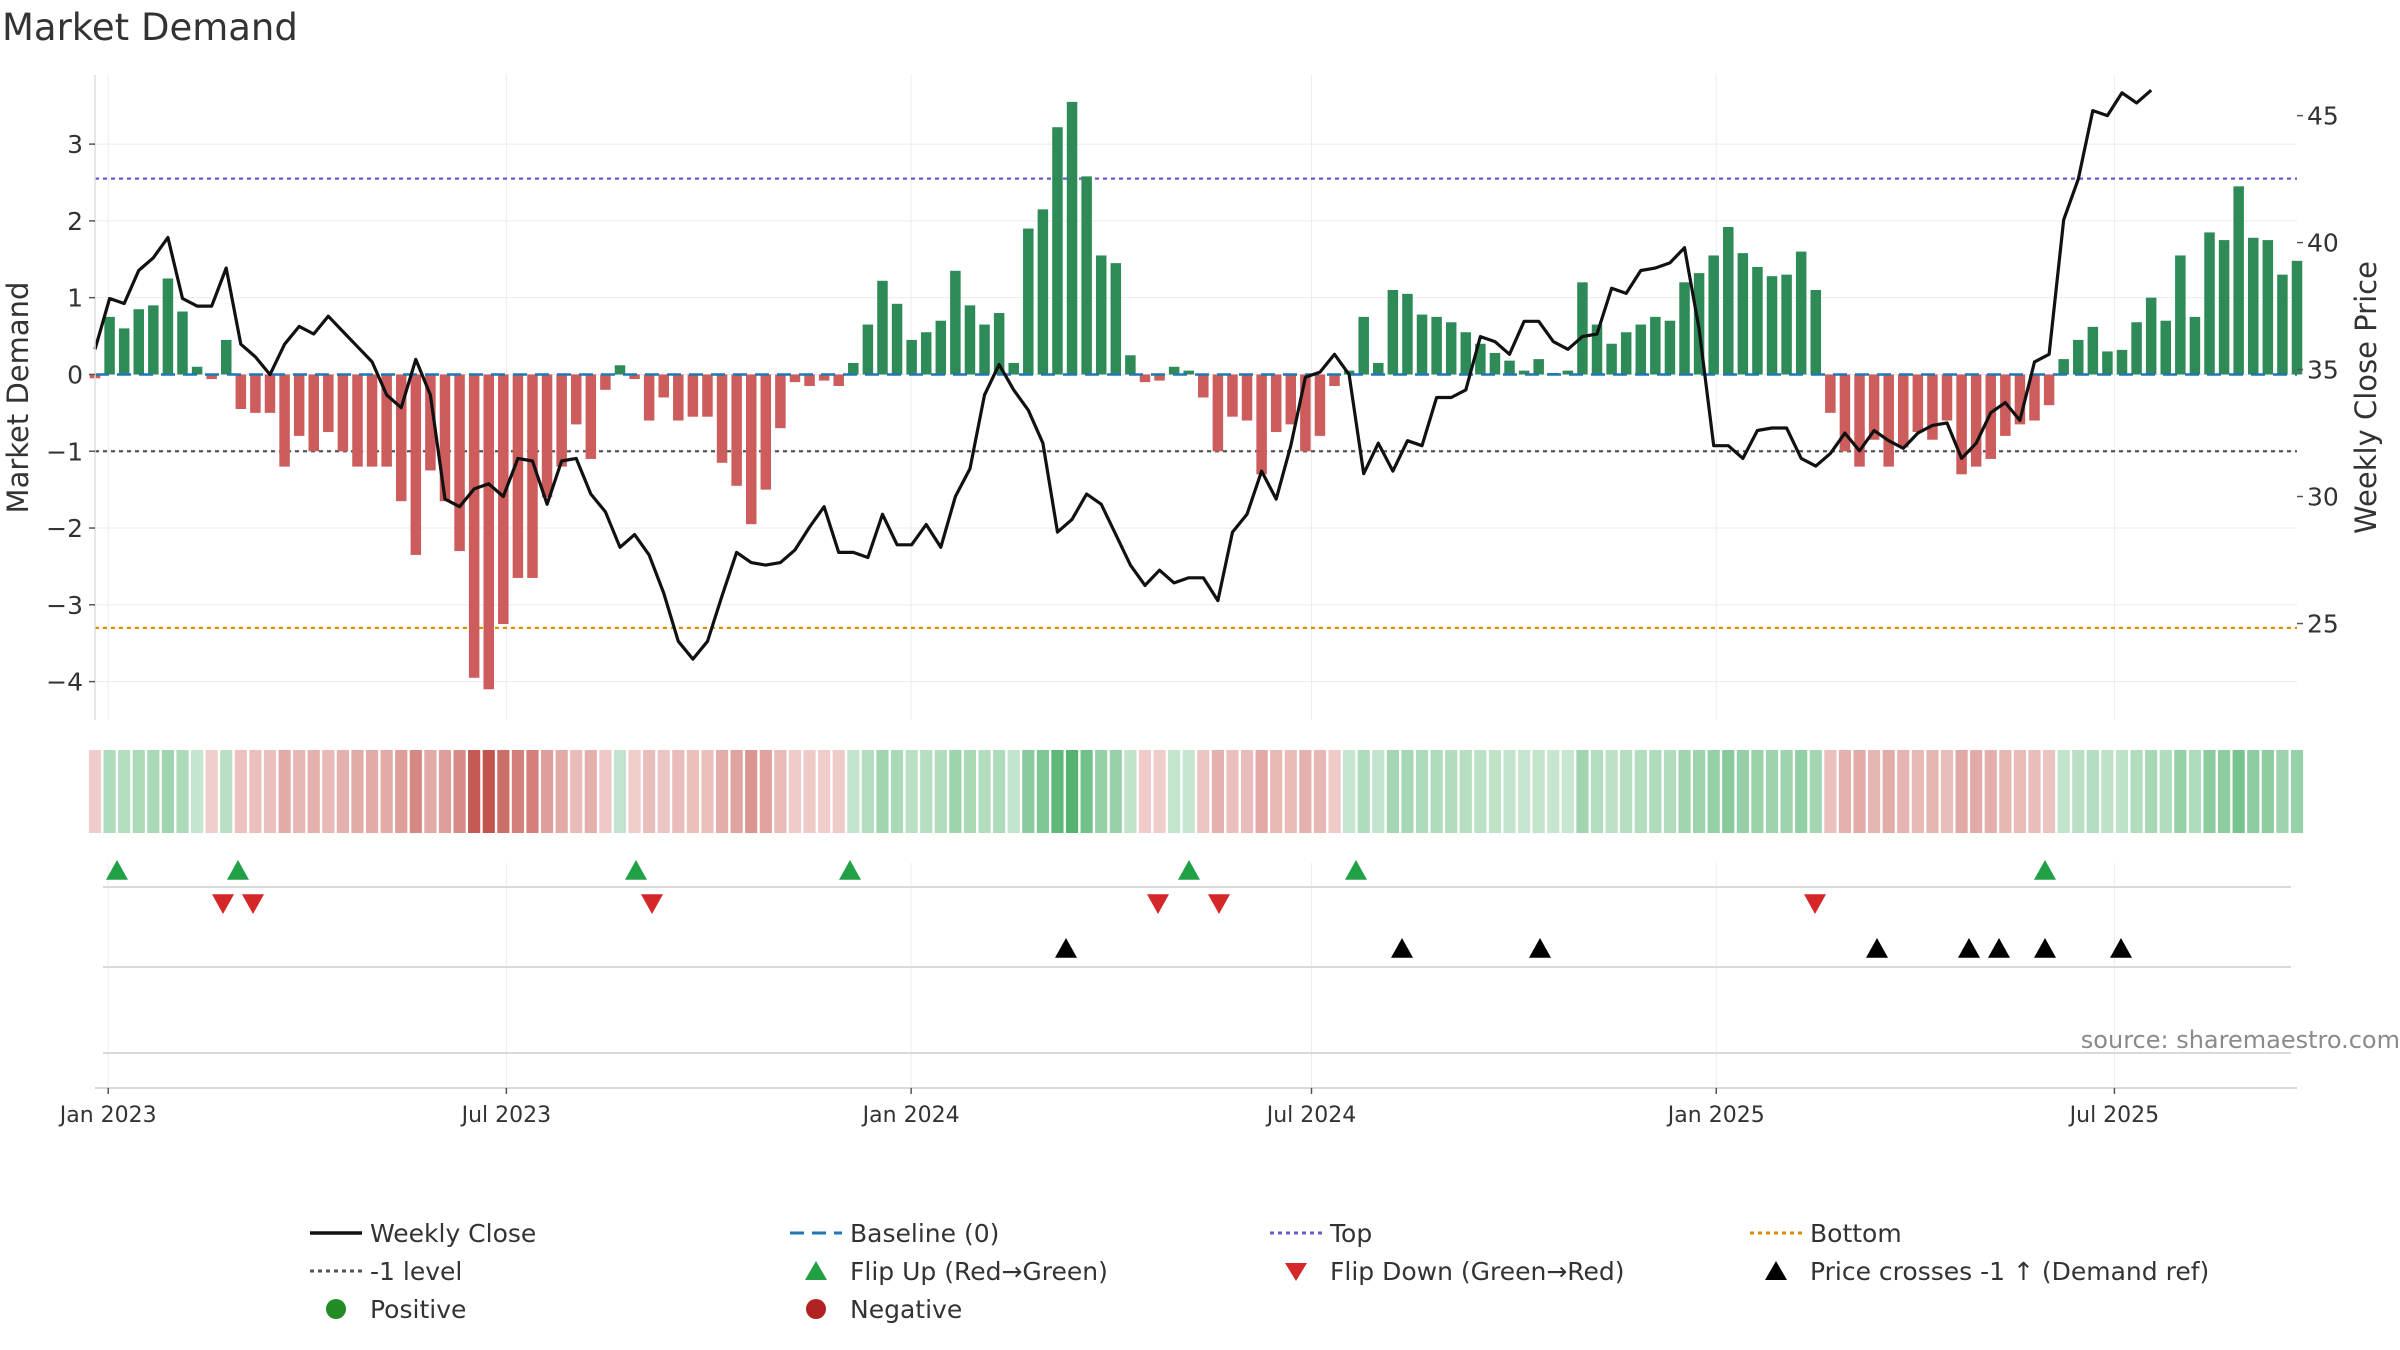 This screenshot has width=2400, height=1350. Describe the element at coordinates (75, 298) in the screenshot. I see `y-tick-label: 1` at that location.